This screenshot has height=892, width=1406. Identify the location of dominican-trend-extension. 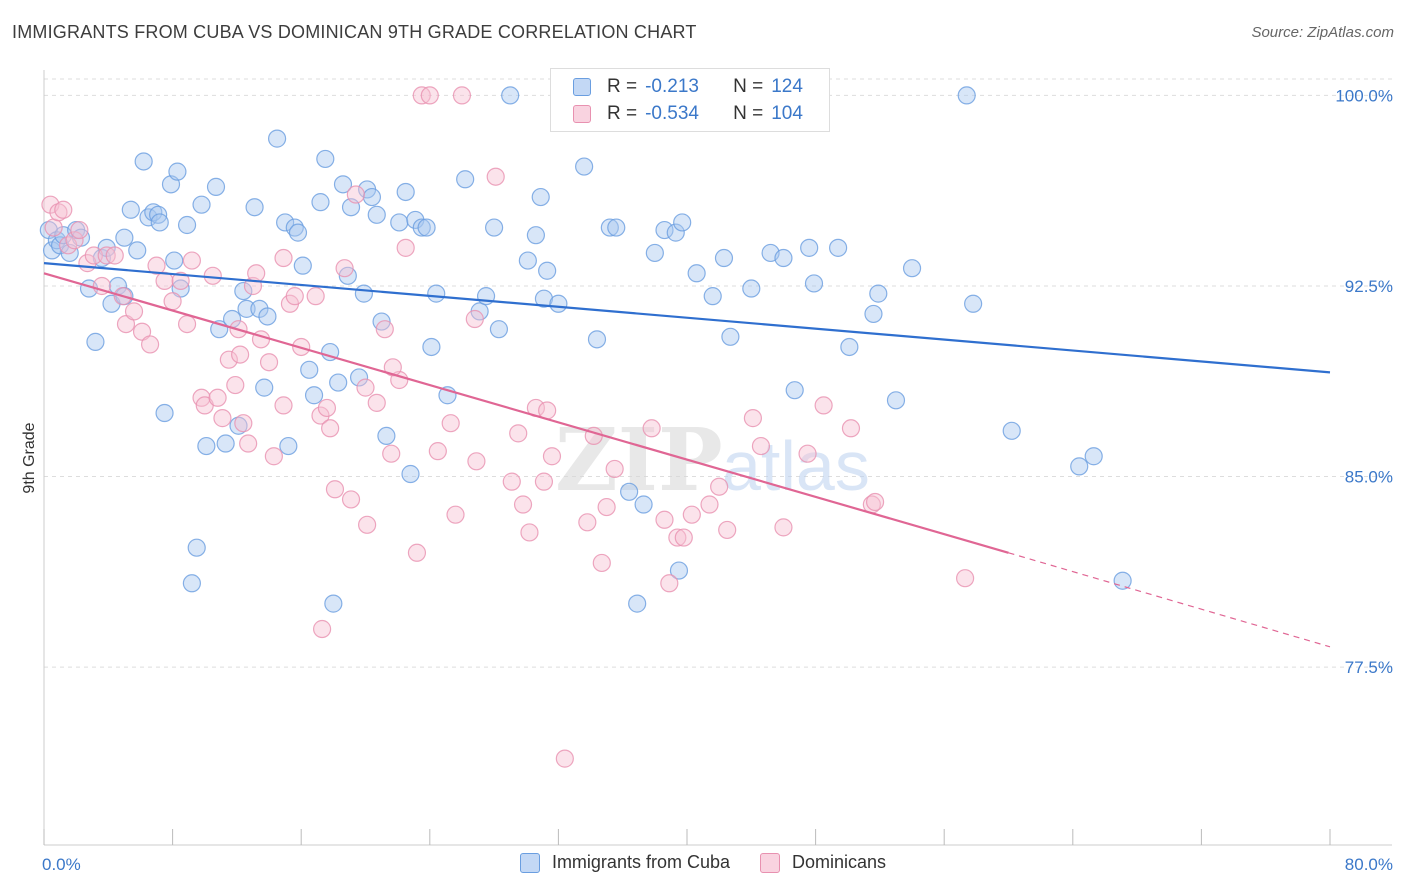
(1169, 600).